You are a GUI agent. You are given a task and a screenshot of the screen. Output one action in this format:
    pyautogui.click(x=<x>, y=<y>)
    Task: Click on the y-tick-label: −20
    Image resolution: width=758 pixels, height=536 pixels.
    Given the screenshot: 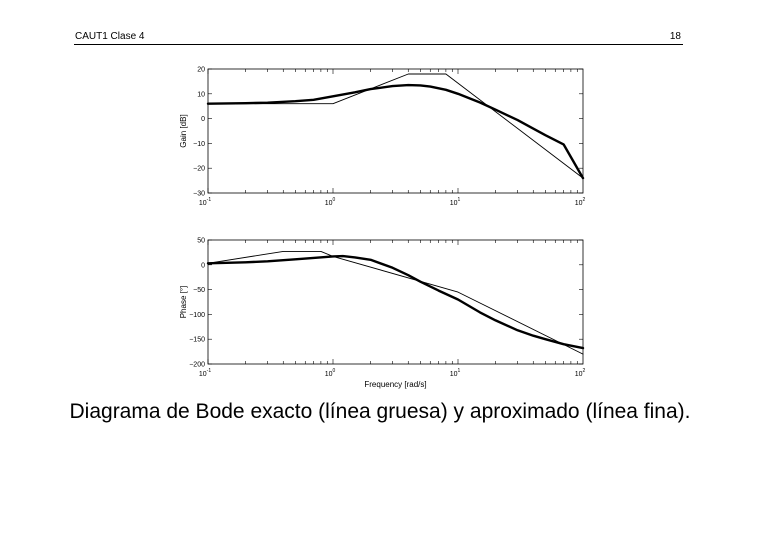 What is the action you would take?
    pyautogui.click(x=199, y=169)
    